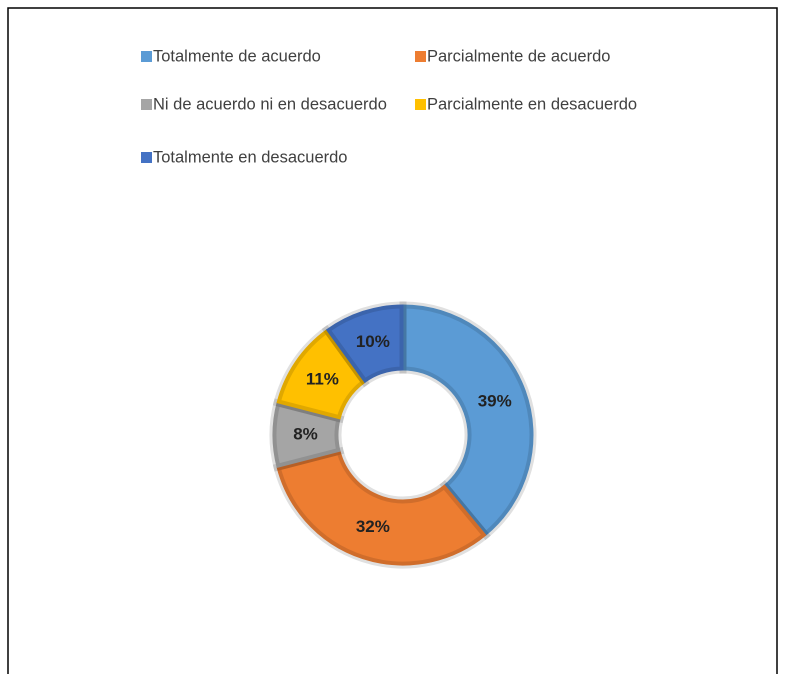  I want to click on legend-label: Totalmente en desacuerdo, so click(250, 157).